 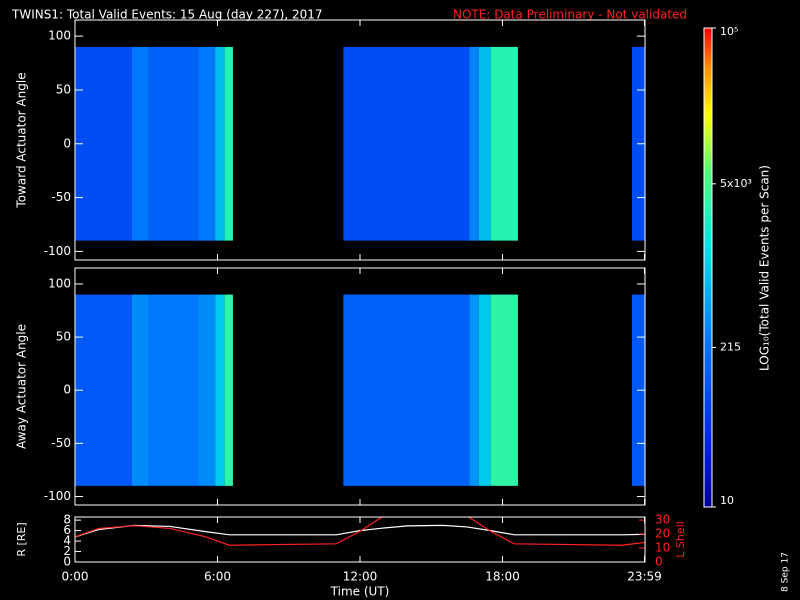 What do you see at coordinates (75, 577) in the screenshot?
I see `x-tick-label: 0:00` at bounding box center [75, 577].